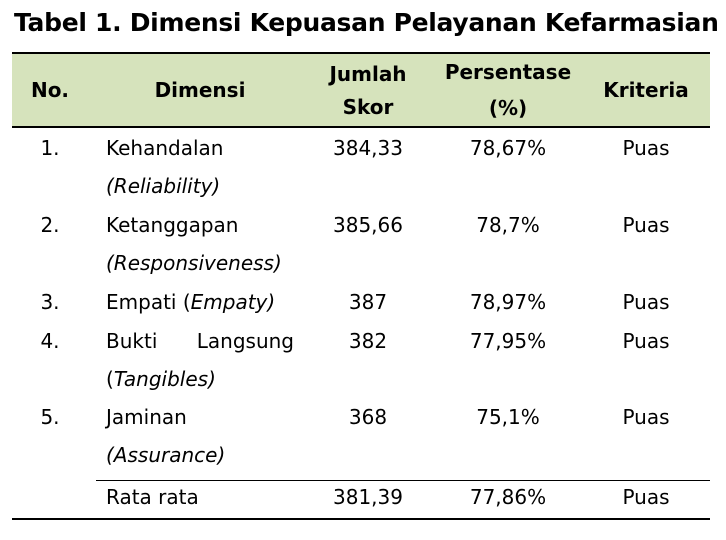 The width and height of the screenshot is (726, 540). I want to click on header-persentase: Persentase (%), so click(508, 90).